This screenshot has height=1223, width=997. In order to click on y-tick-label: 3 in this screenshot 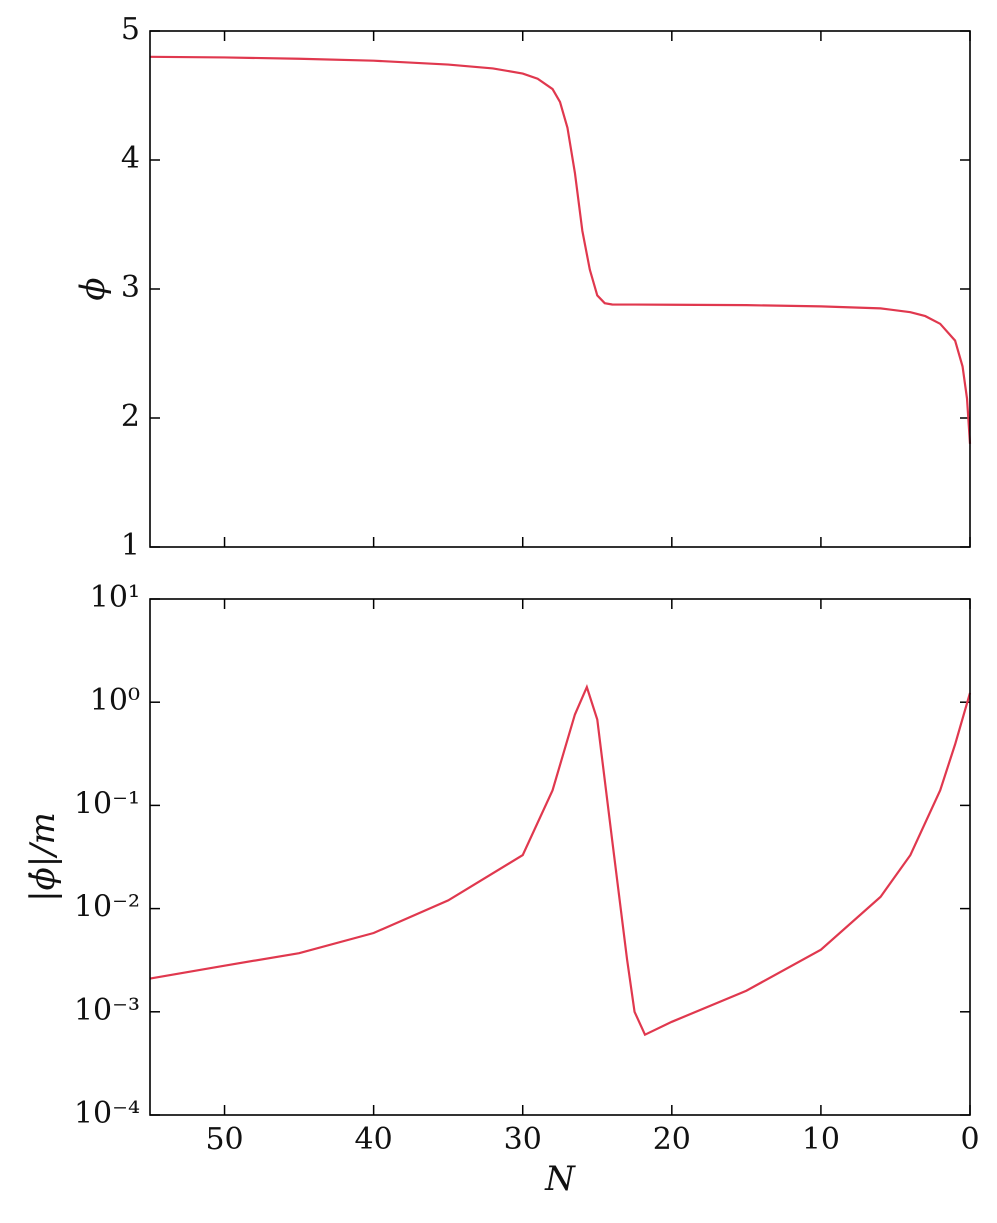, I will do `click(130, 287)`.